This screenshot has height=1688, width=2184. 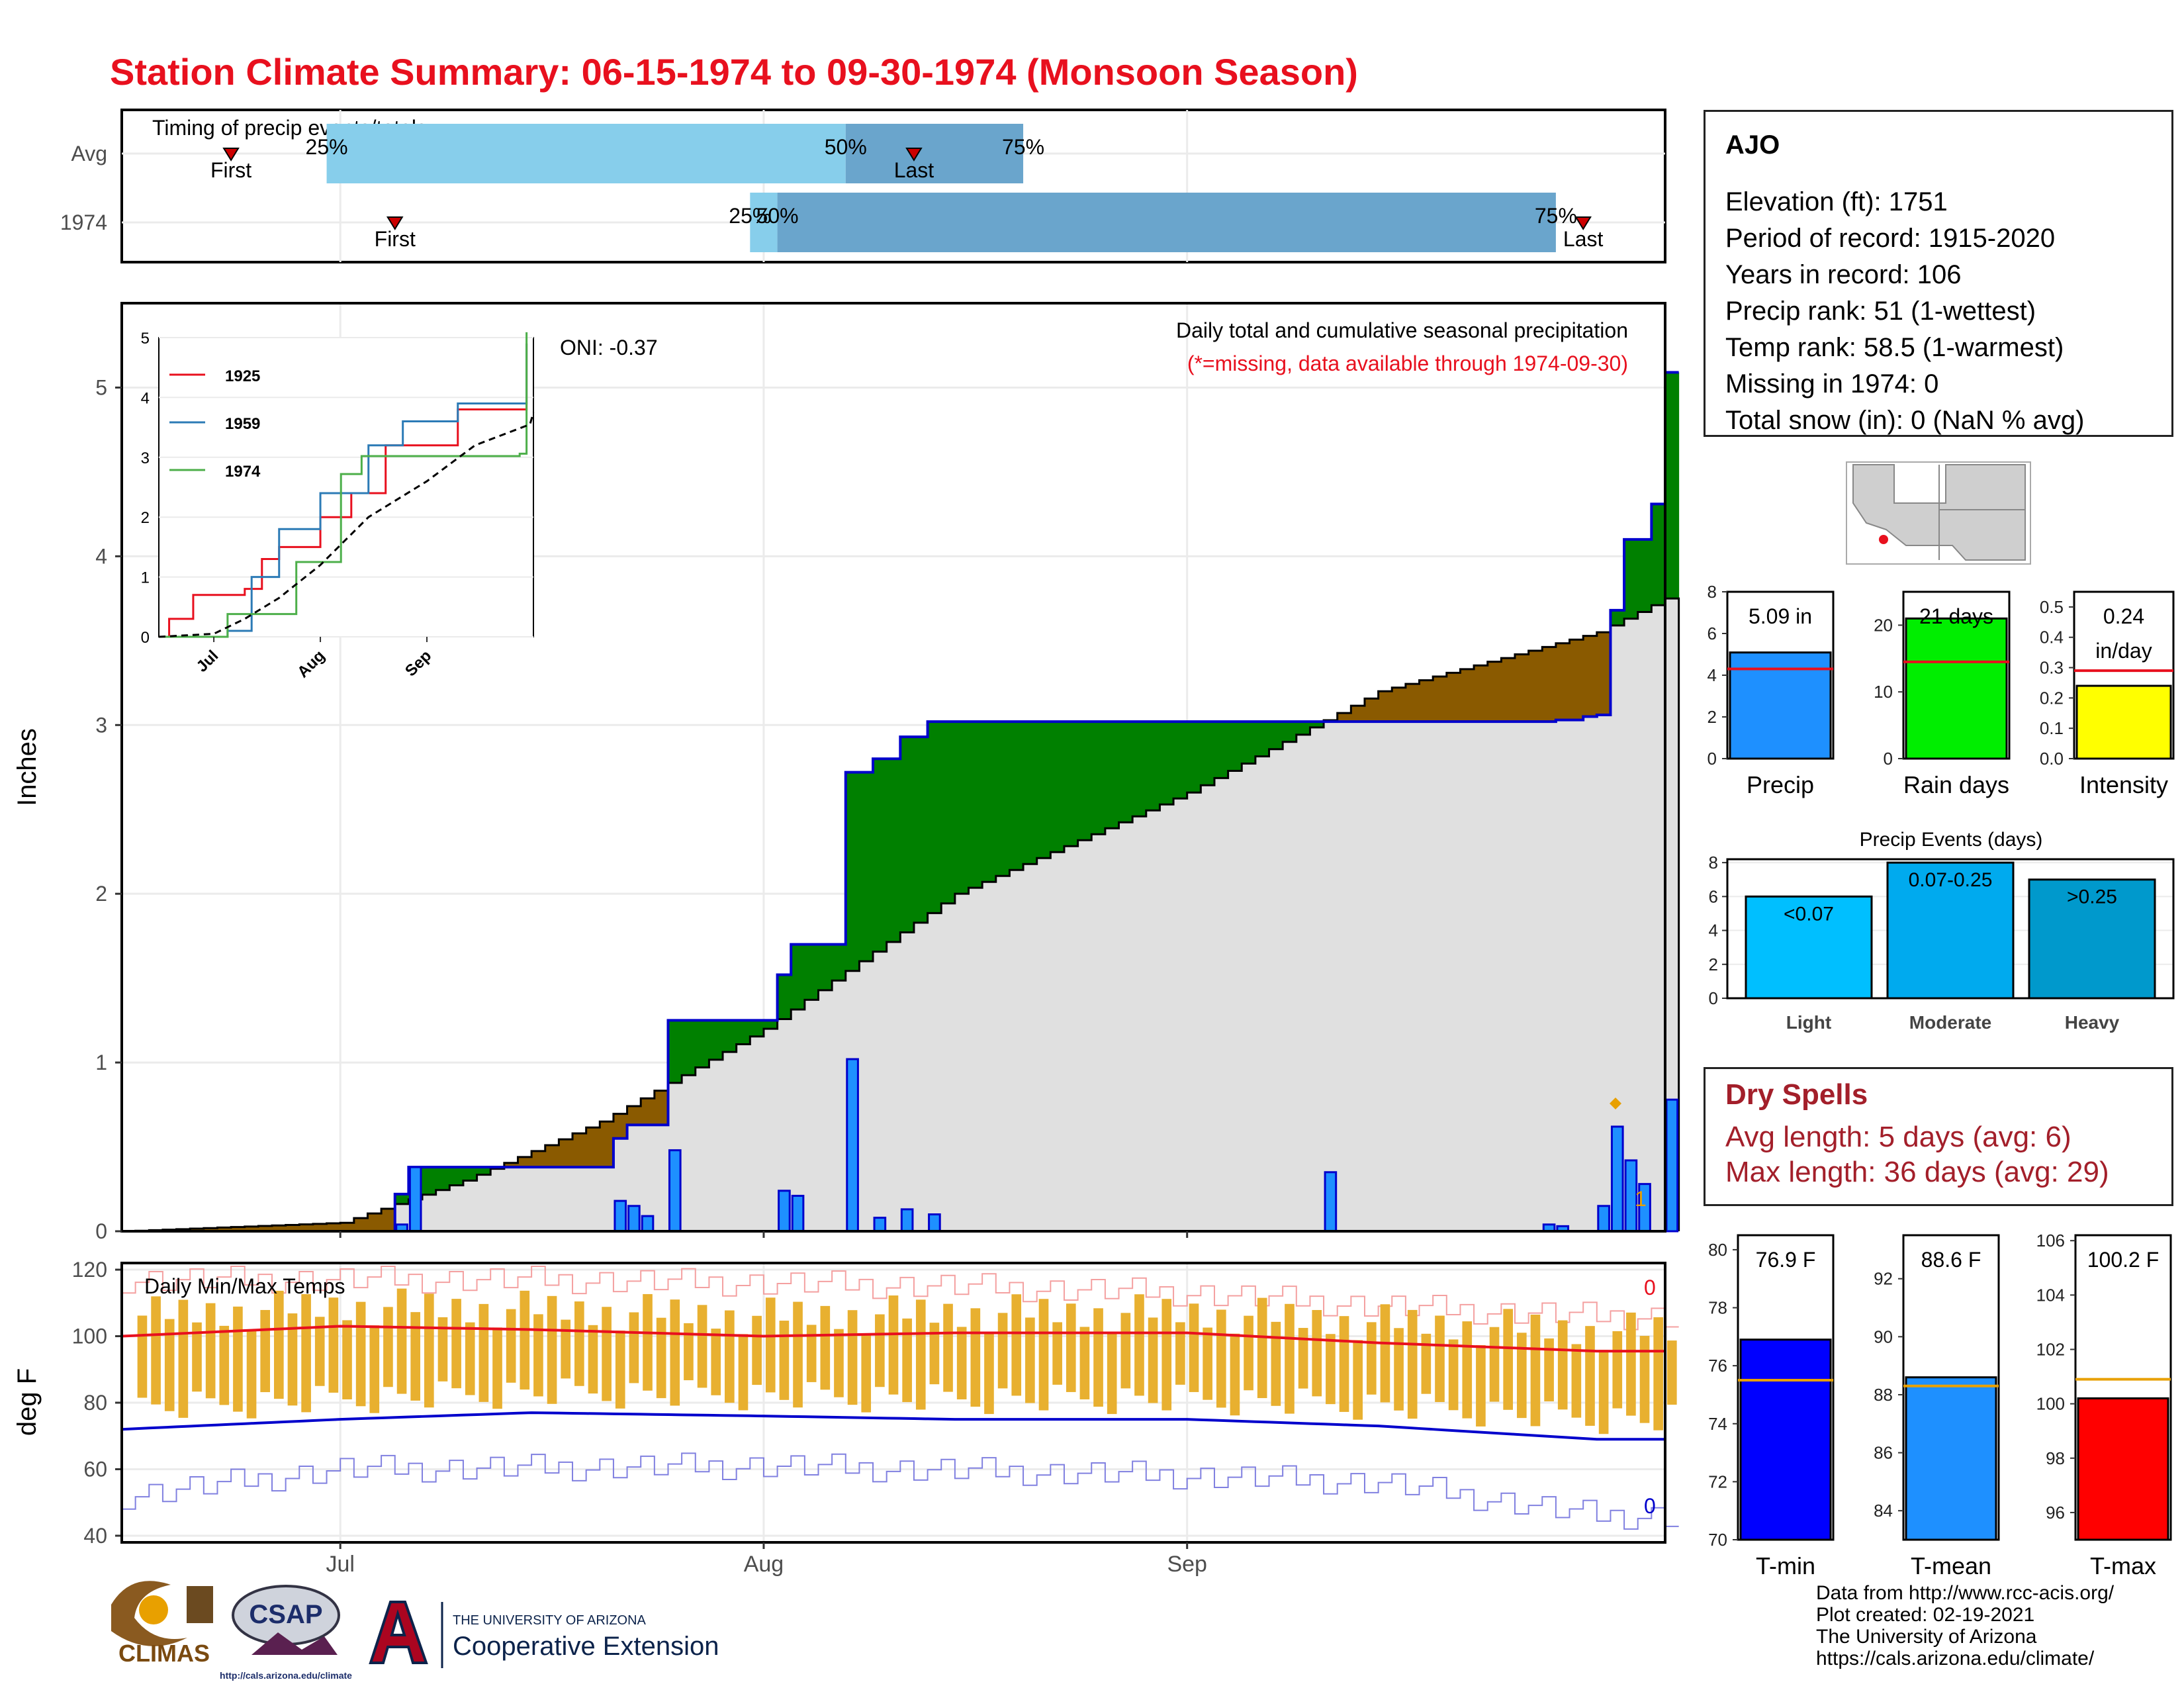 I want to click on tmean-tick-label: 86, so click(x=1883, y=1453).